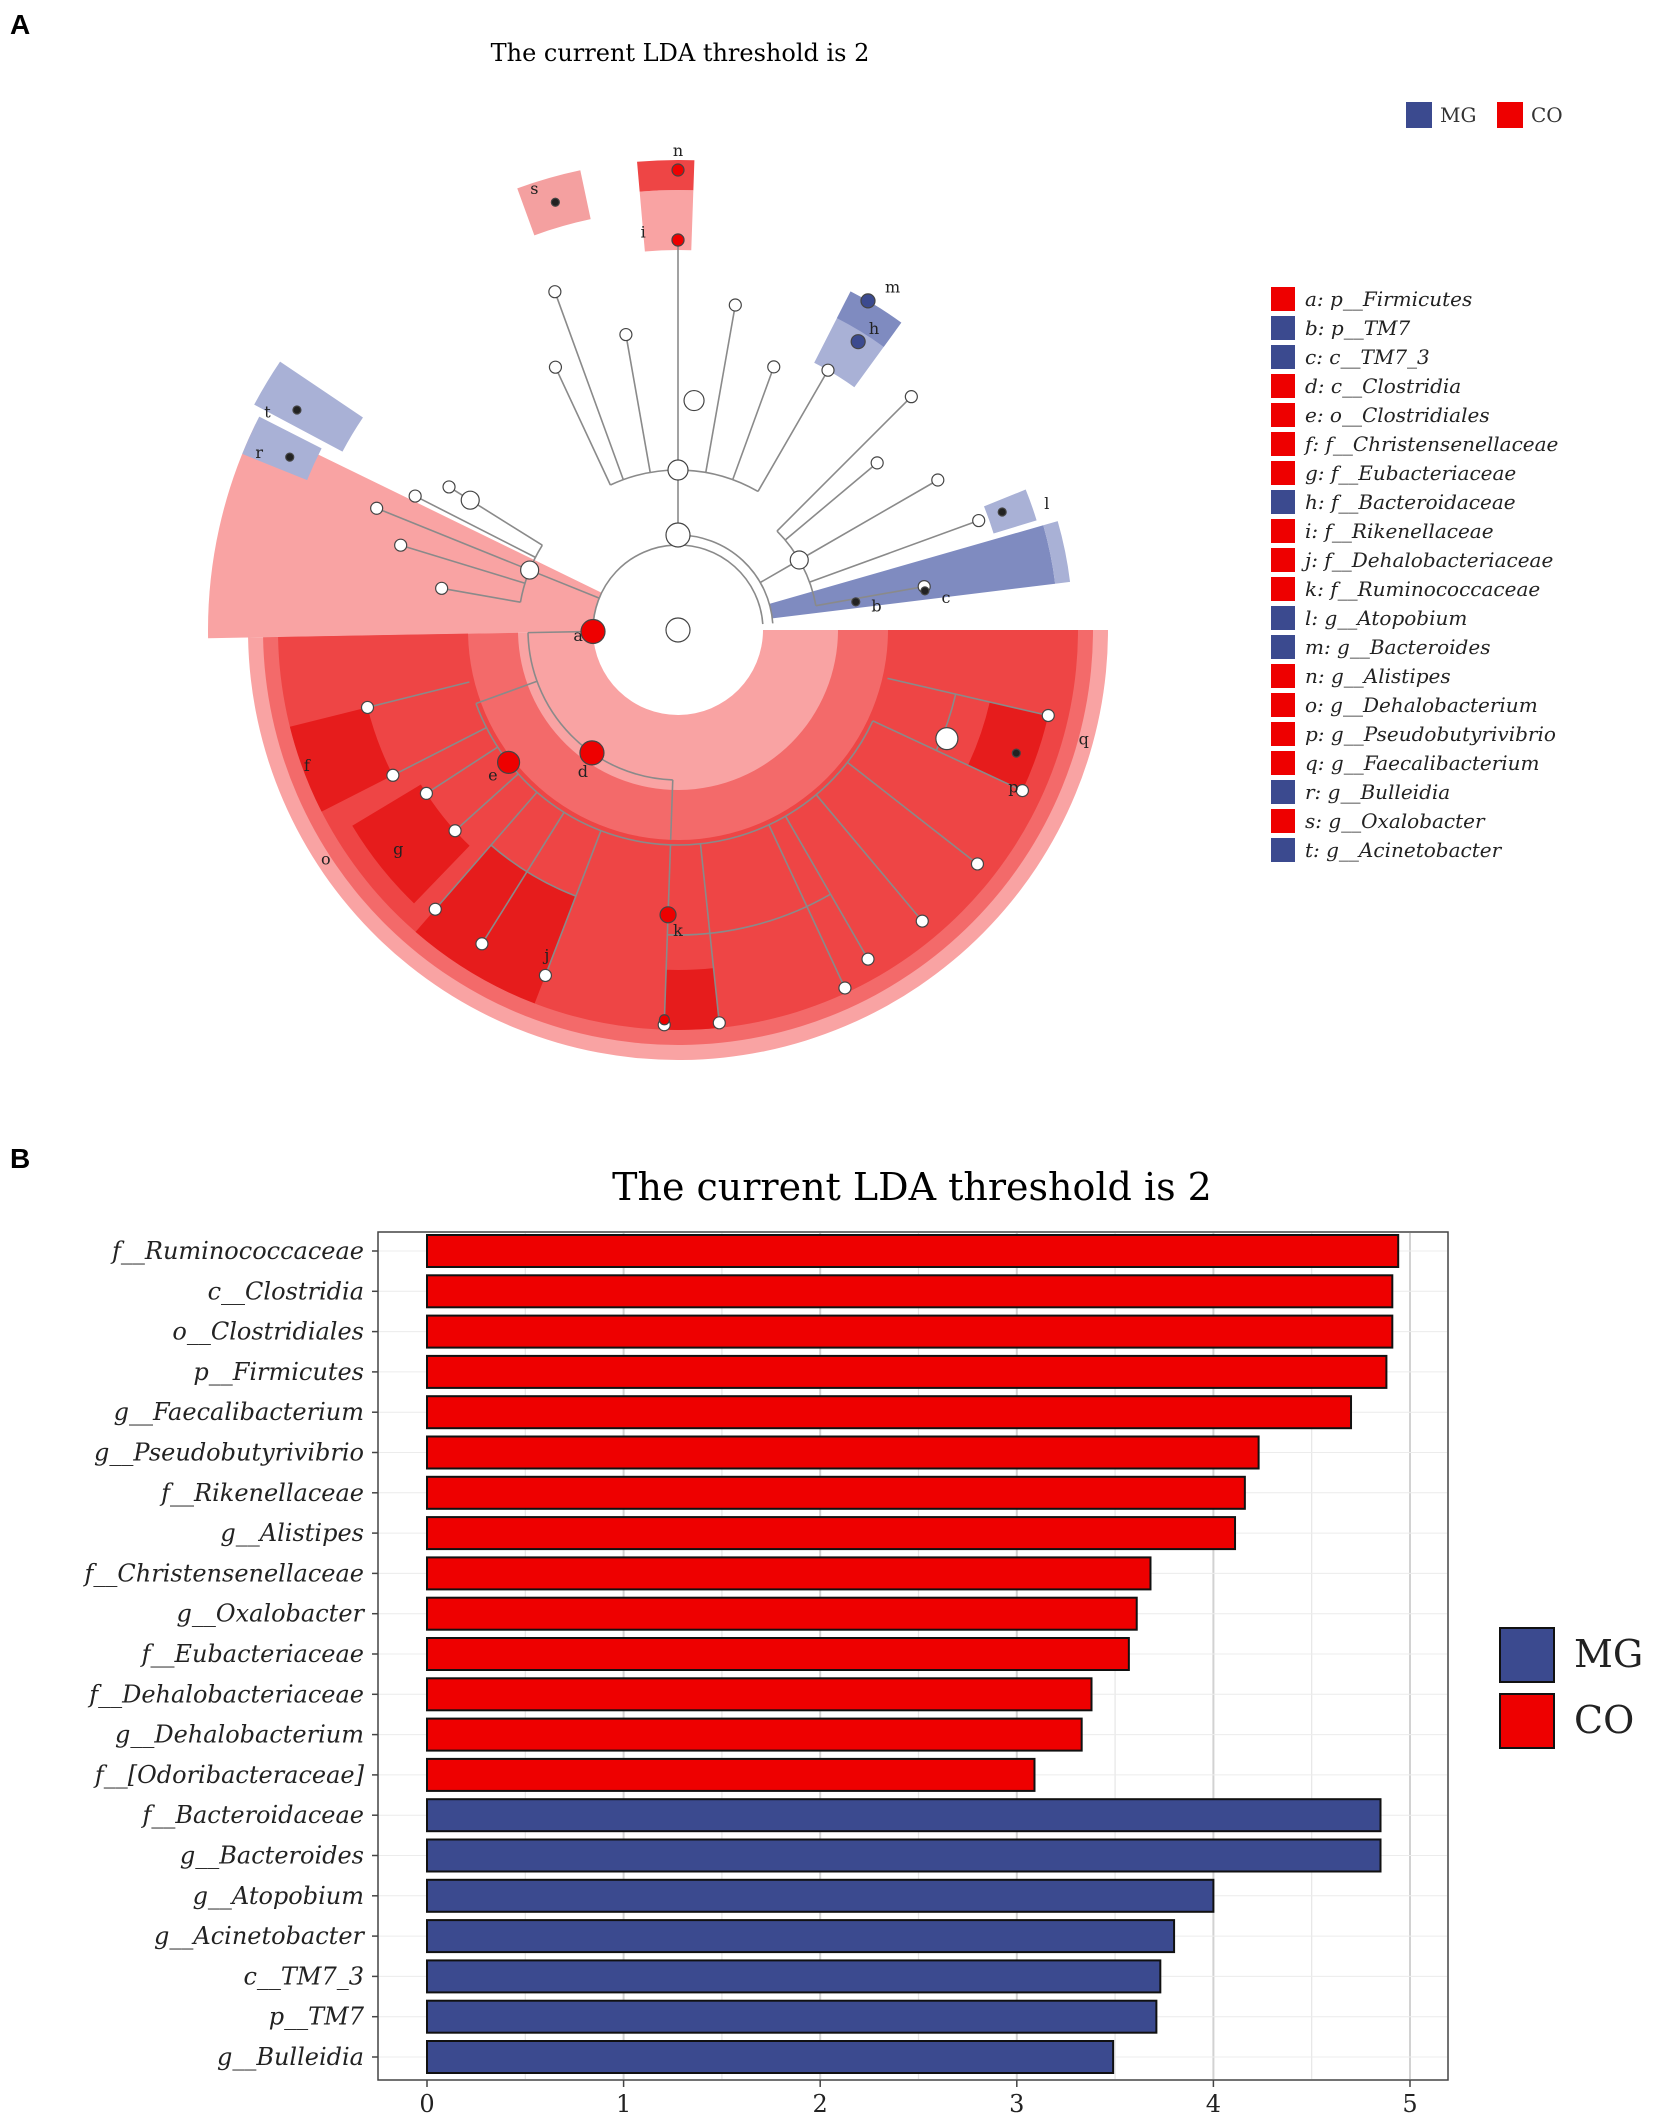 The height and width of the screenshot is (2126, 1654). What do you see at coordinates (666, 176) in the screenshot?
I see `shade-g-alistipes` at bounding box center [666, 176].